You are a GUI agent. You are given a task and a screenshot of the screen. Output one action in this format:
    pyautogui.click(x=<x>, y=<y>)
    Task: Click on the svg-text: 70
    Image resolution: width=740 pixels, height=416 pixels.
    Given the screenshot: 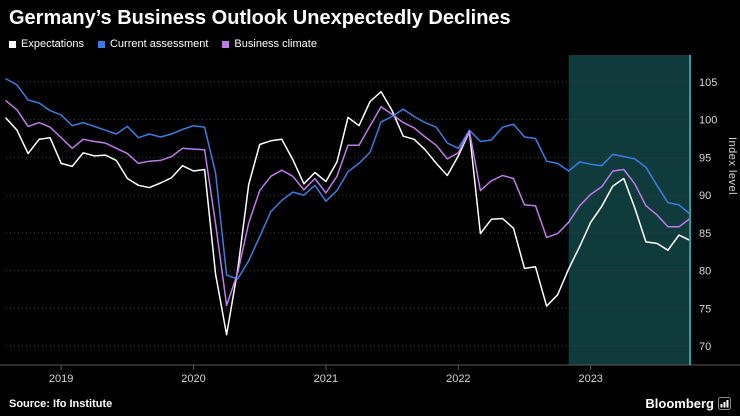 What is the action you would take?
    pyautogui.click(x=705, y=347)
    